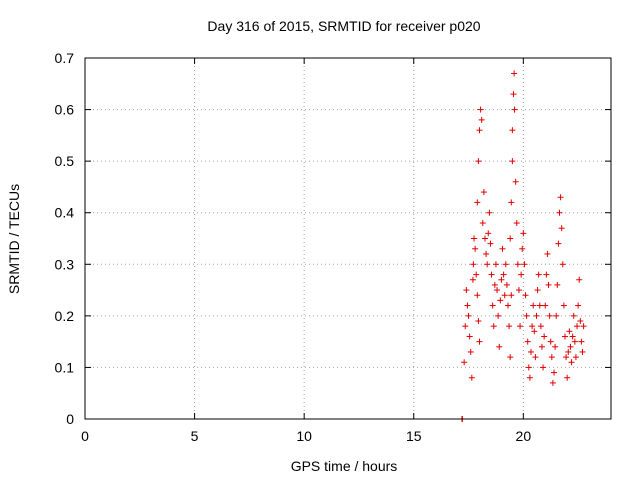 This screenshot has height=480, width=640. Describe the element at coordinates (524, 436) in the screenshot. I see `x-tick-label: 20` at that location.